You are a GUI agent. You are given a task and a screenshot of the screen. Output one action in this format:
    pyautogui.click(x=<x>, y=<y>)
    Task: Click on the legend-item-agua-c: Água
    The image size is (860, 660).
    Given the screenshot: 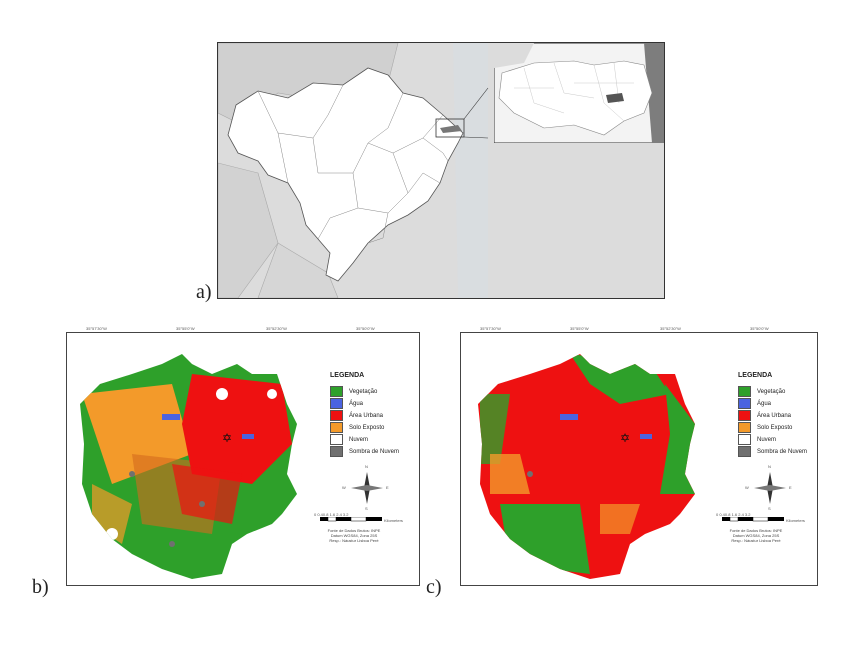 What is the action you would take?
    pyautogui.click(x=754, y=403)
    